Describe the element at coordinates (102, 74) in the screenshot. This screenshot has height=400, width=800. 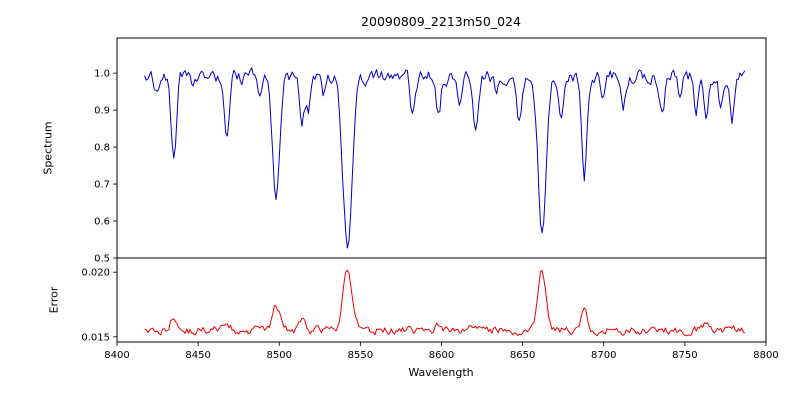
I see `spectrum-ytick-label: 1.0` at that location.